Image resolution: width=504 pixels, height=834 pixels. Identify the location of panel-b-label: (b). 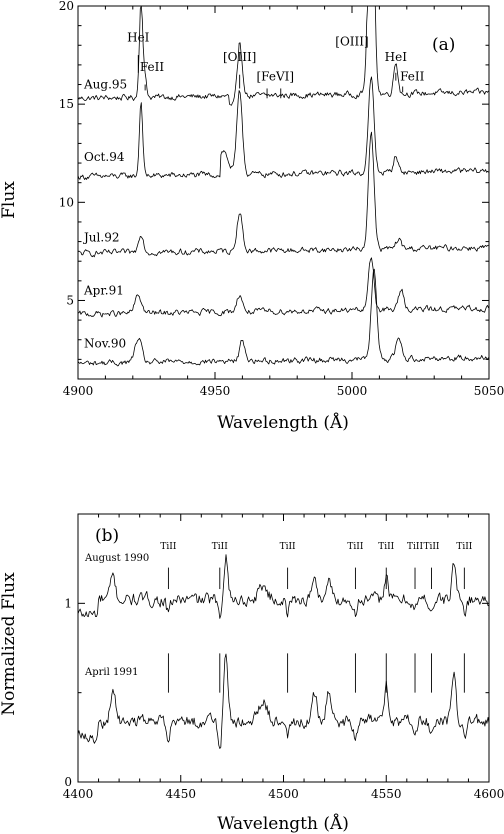
(107, 536).